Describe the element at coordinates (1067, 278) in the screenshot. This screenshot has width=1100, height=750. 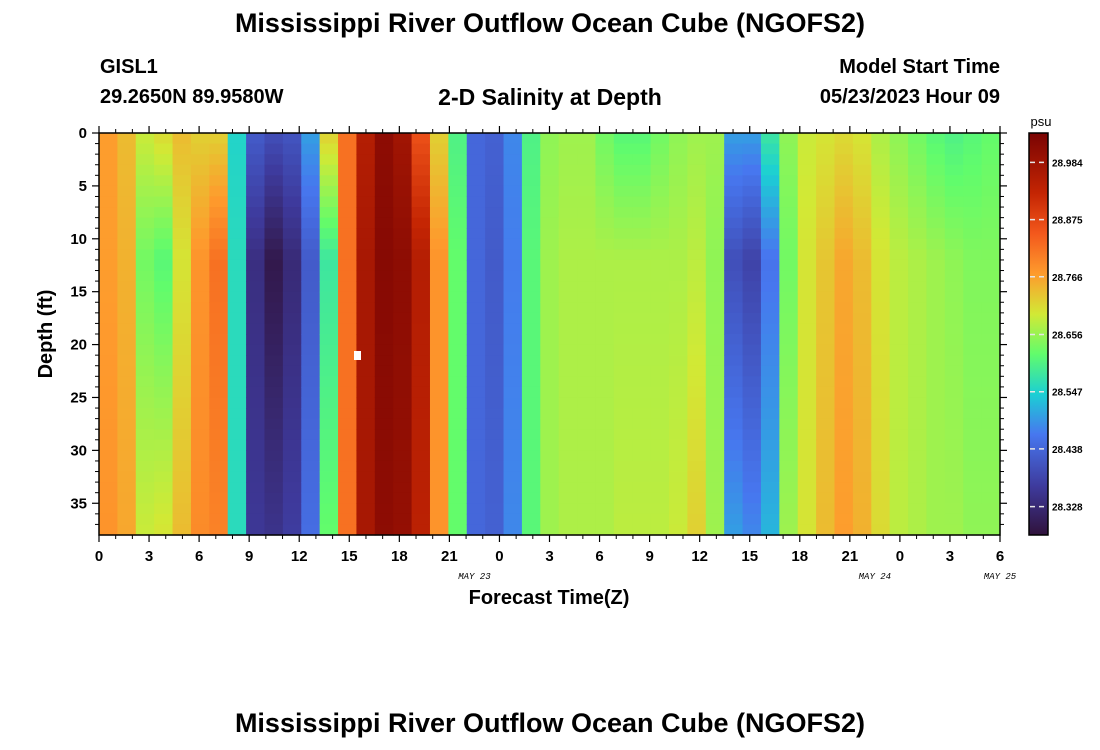
I see `colorbar-tick-label: 28.766` at that location.